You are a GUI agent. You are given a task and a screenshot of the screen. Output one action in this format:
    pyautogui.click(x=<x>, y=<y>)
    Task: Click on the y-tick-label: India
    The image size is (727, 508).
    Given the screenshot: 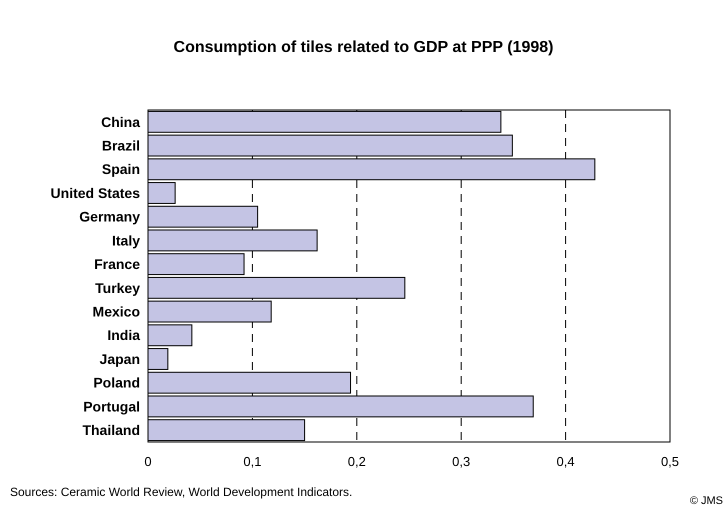 What is the action you would take?
    pyautogui.click(x=123, y=335)
    